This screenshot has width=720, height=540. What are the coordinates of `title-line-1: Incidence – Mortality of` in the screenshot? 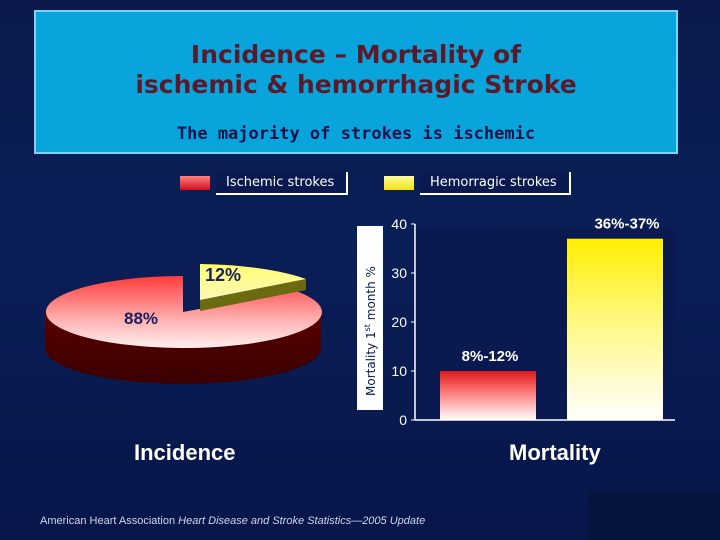 It's located at (356, 54).